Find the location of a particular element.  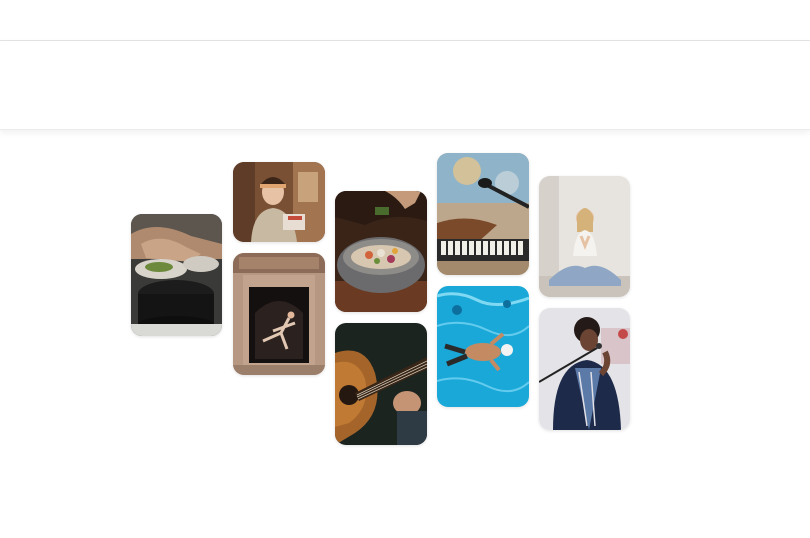

dancer-doorway-photo is located at coordinates (279, 314).